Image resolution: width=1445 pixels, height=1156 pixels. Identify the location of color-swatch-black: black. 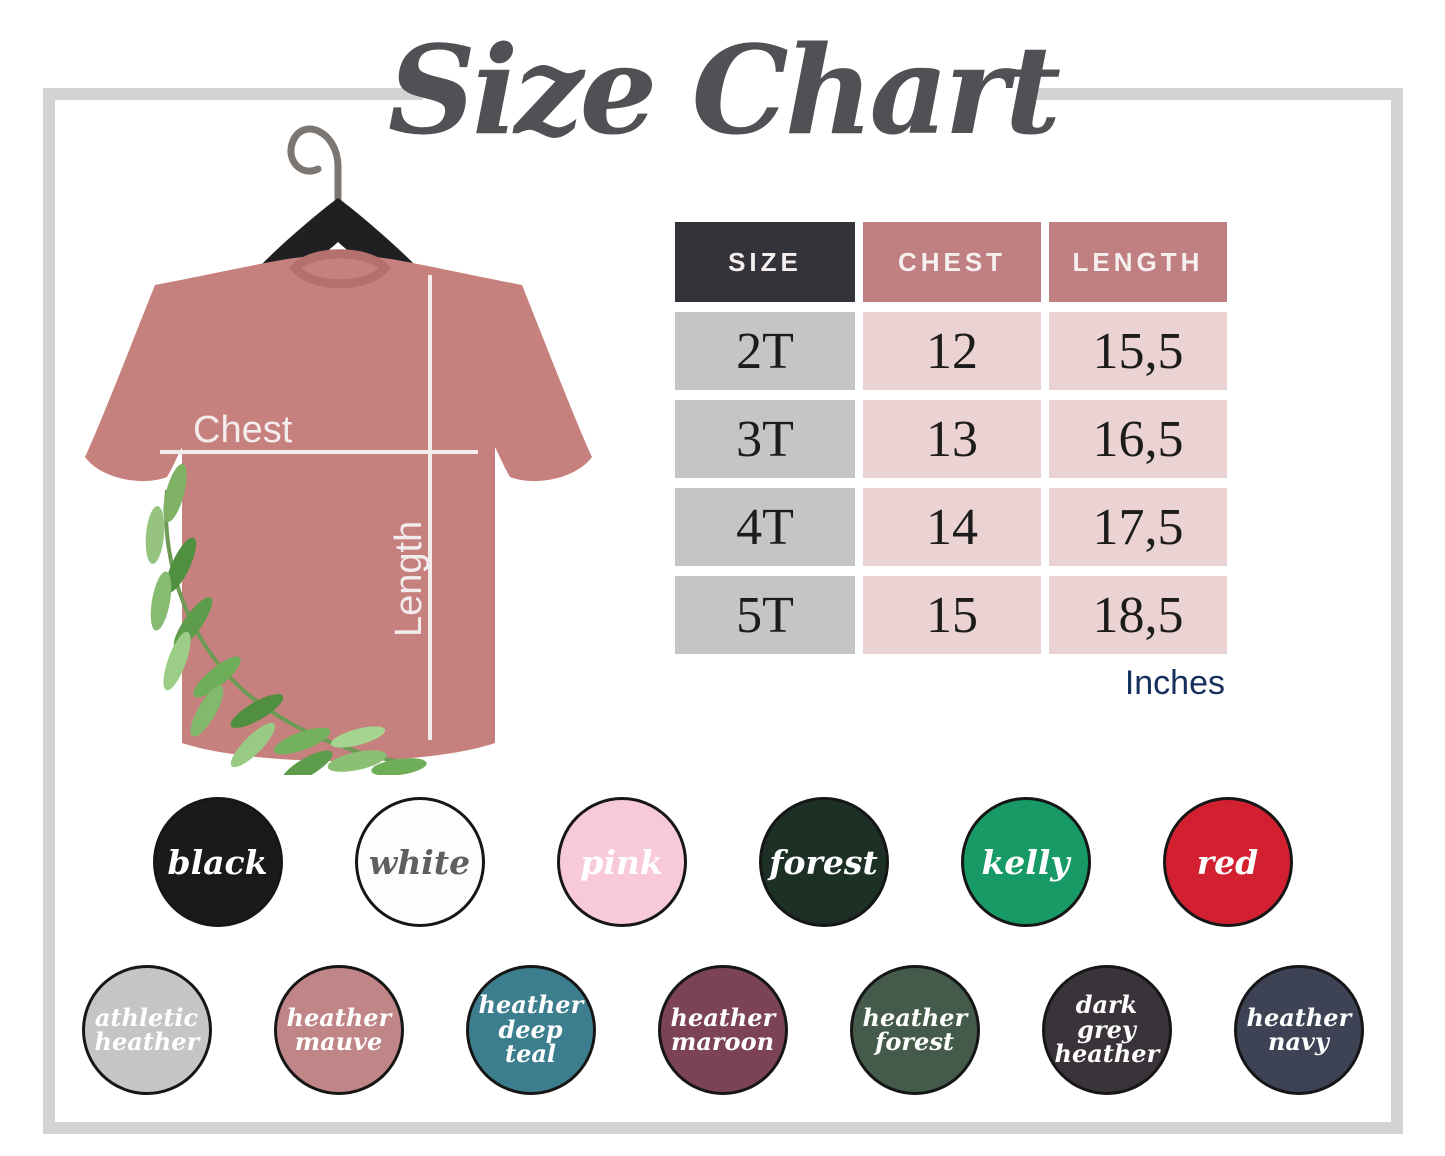
(217, 862).